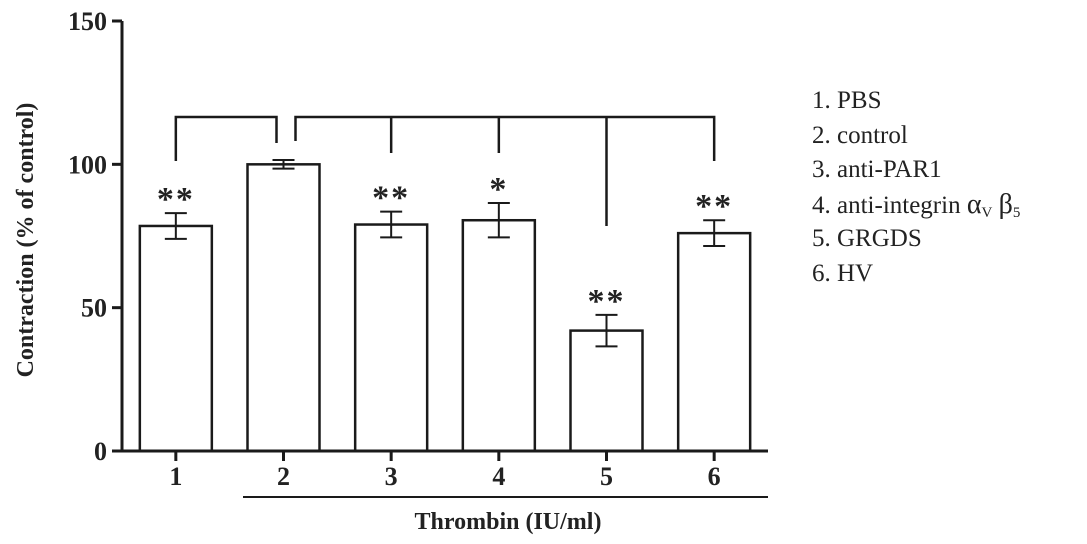 This screenshot has height=544, width=1087. What do you see at coordinates (714, 476) in the screenshot?
I see `x-tick-label: 6` at bounding box center [714, 476].